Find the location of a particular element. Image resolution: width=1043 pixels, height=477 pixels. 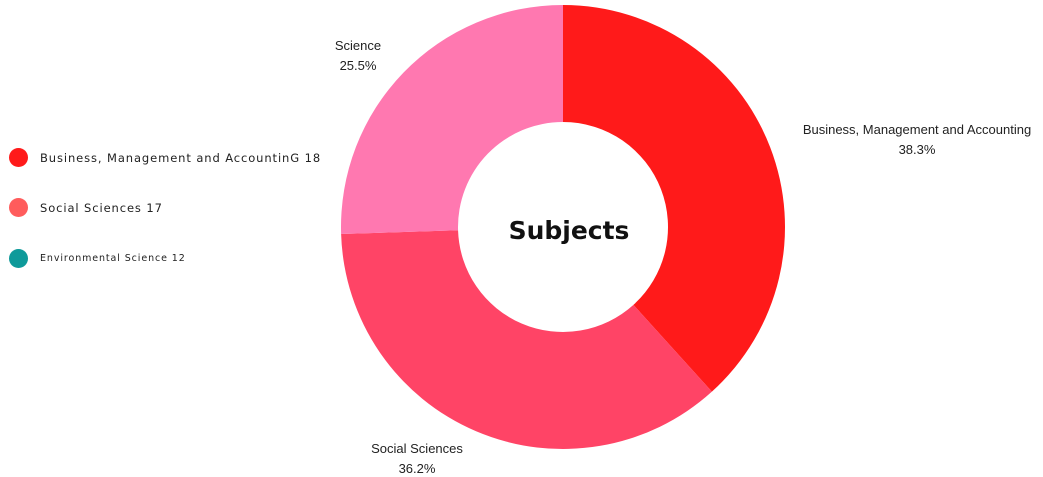

donut-slice-science is located at coordinates (452, 119).